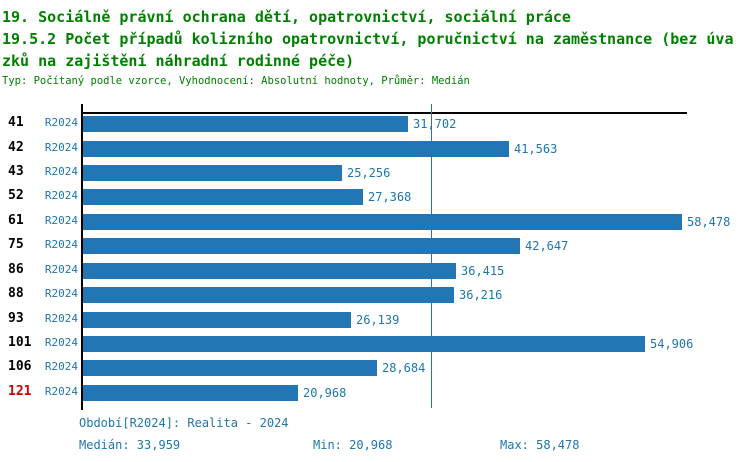 This screenshot has width=750, height=462. I want to click on bar-row: 86 R2024 36,415, so click(375, 271).